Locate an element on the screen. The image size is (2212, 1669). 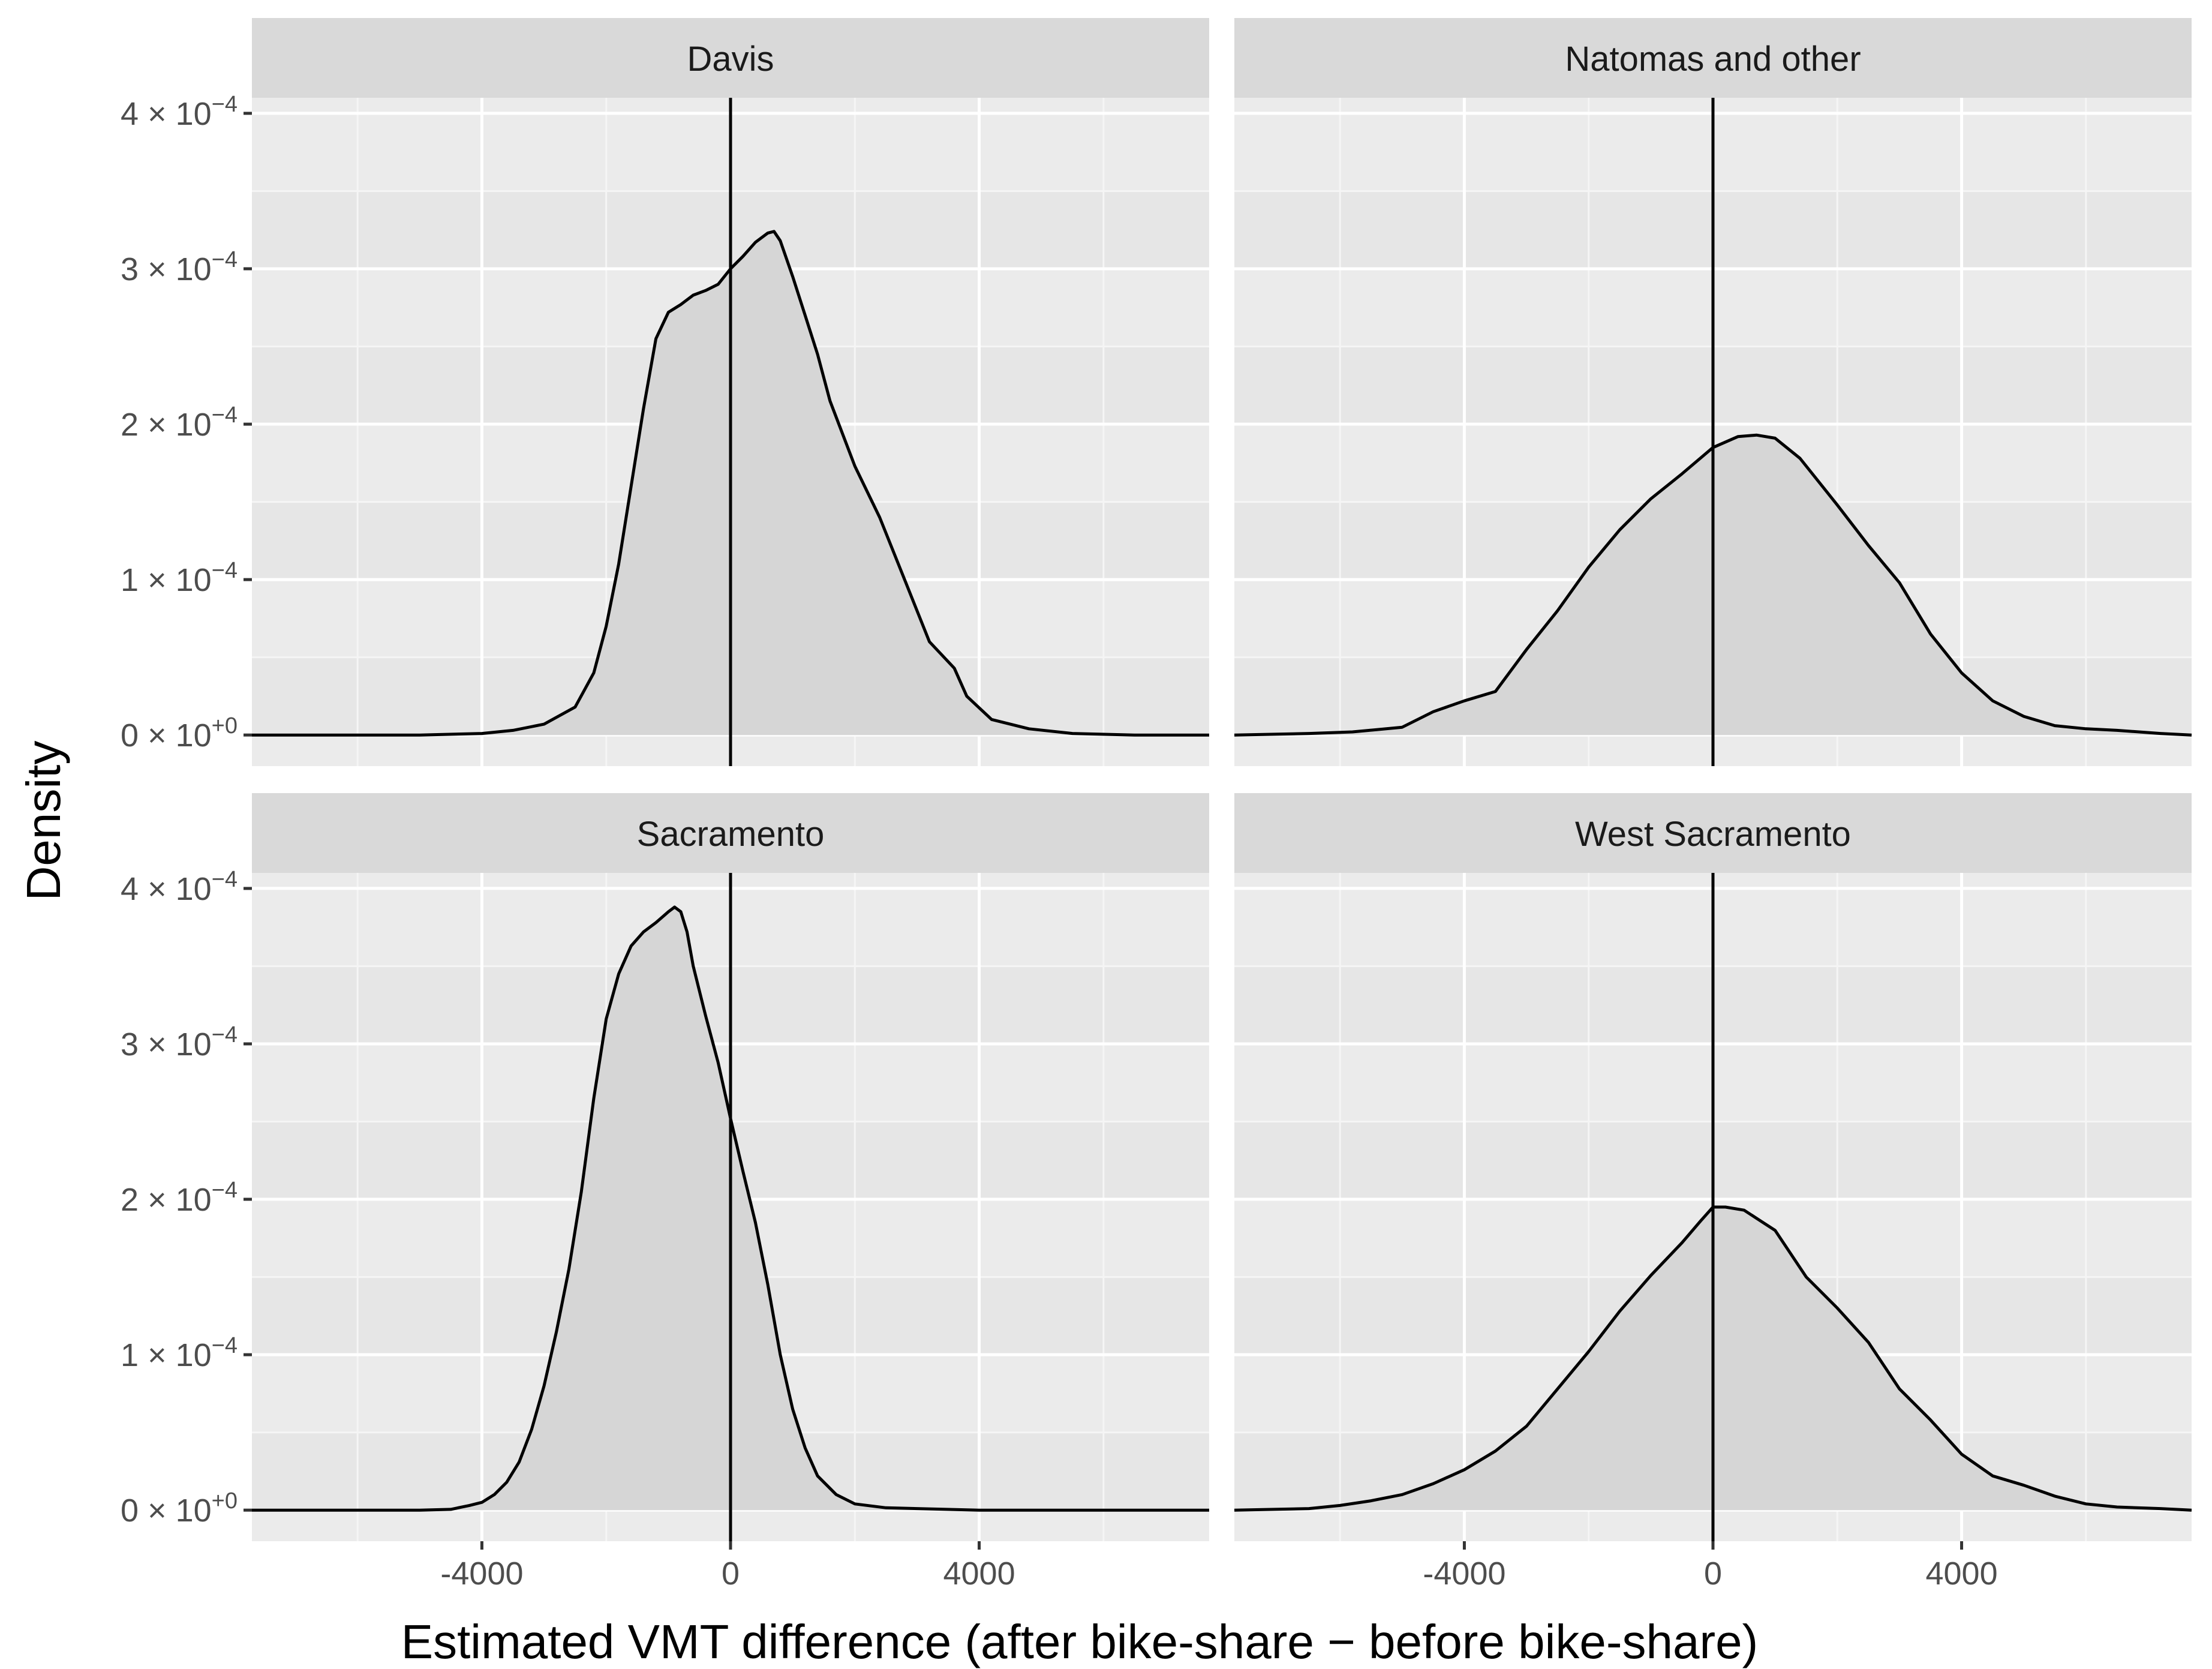
x-axis-left: -4000 0 4000 is located at coordinates (727, 1567).